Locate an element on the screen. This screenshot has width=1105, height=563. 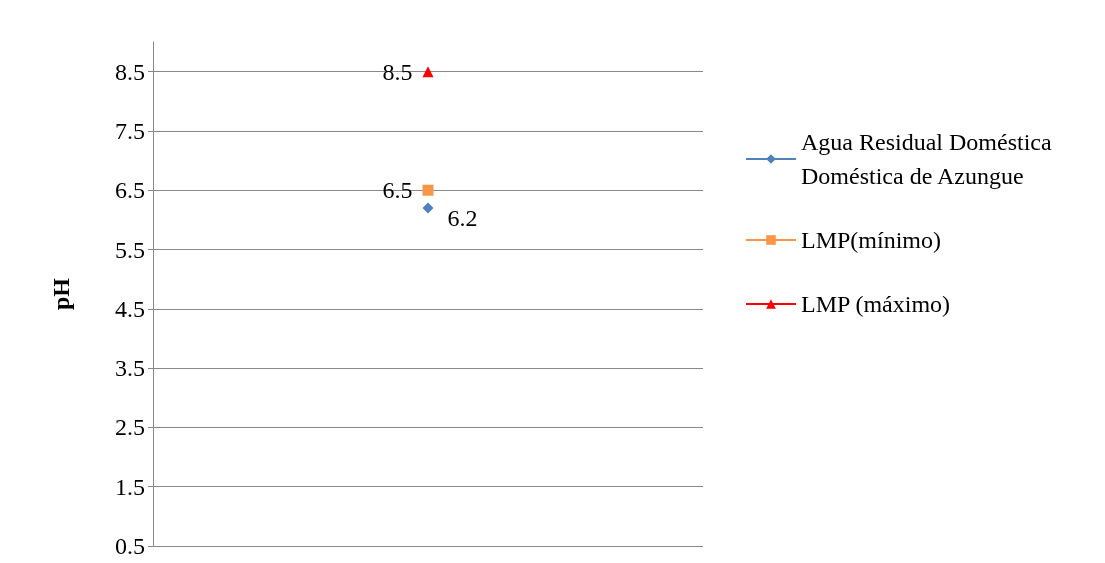
y-tick-label: 7.5 is located at coordinates (130, 130).